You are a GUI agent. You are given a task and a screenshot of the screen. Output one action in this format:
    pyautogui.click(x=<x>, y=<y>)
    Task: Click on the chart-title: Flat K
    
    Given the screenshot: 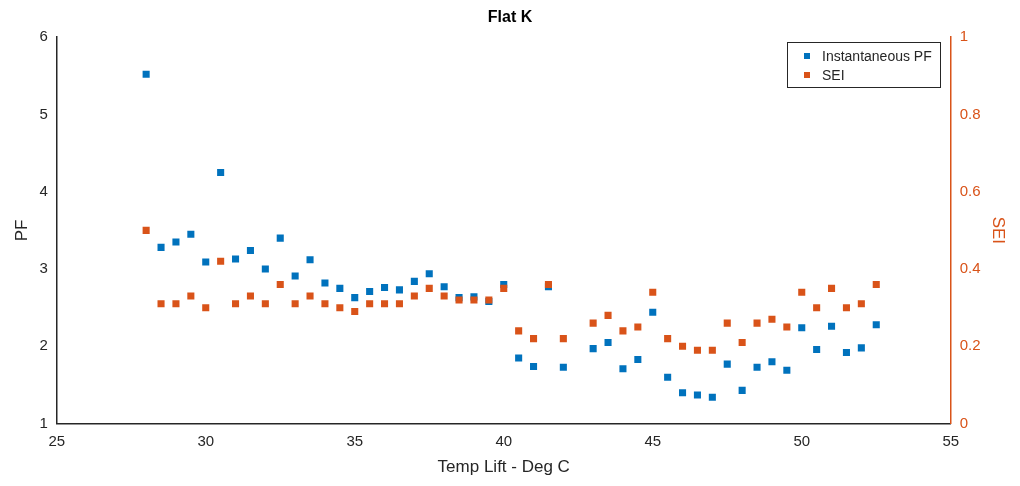 What is the action you would take?
    pyautogui.click(x=510, y=17)
    